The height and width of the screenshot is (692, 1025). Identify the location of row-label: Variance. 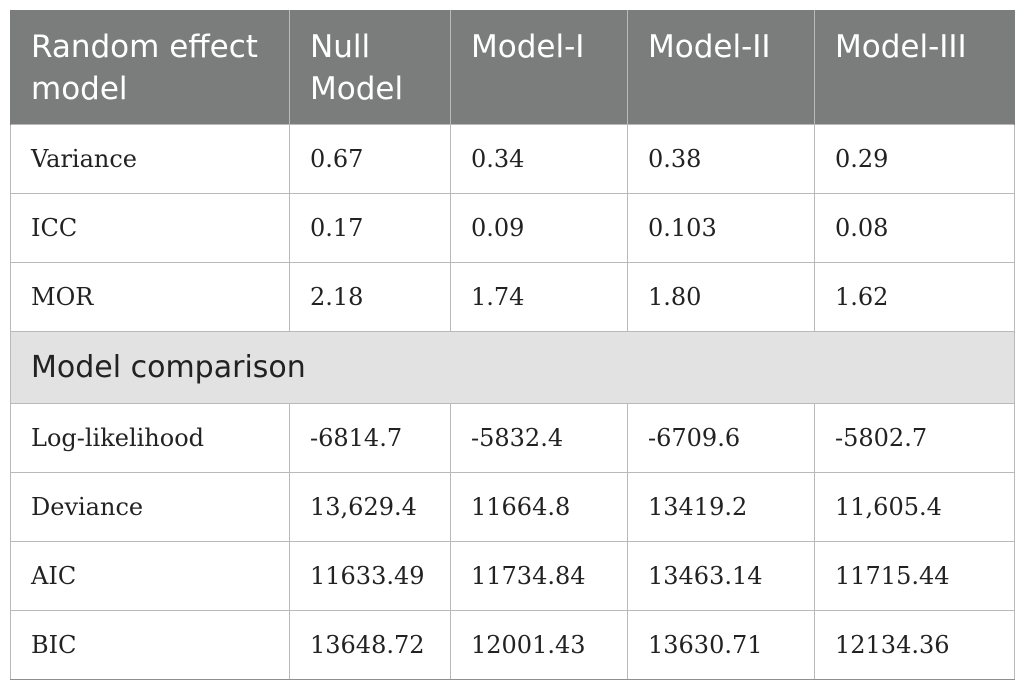
(150, 159).